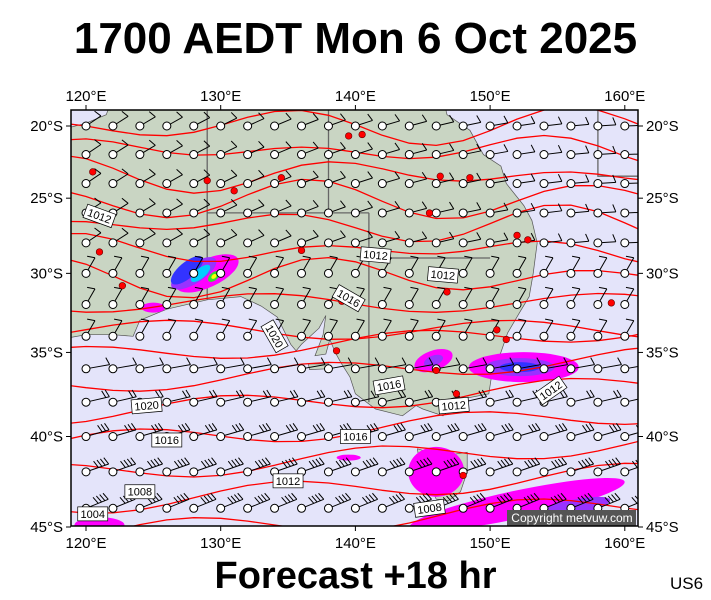 The width and height of the screenshot is (711, 600). I want to click on isobar-label-box, so click(550, 390).